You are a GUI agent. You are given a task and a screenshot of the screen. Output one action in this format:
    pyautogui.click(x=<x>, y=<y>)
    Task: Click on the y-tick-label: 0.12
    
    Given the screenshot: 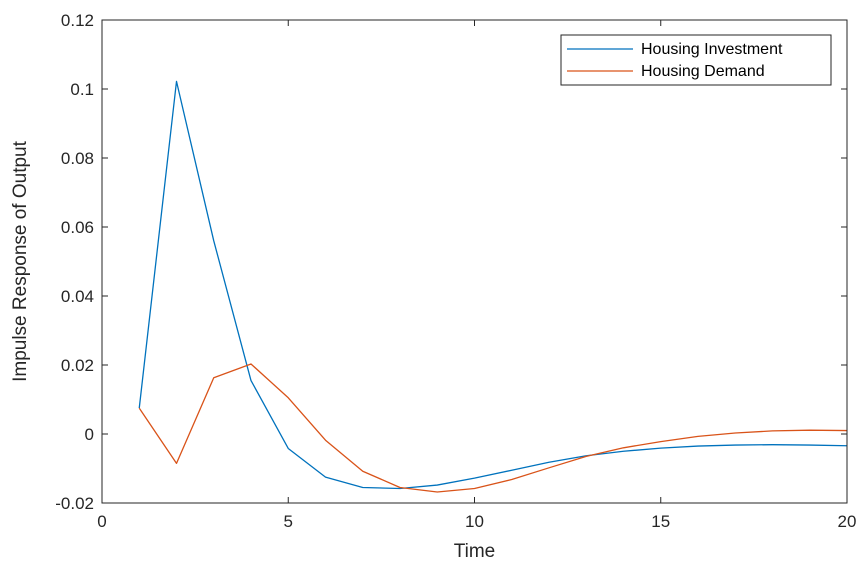 What is the action you would take?
    pyautogui.click(x=77, y=20)
    